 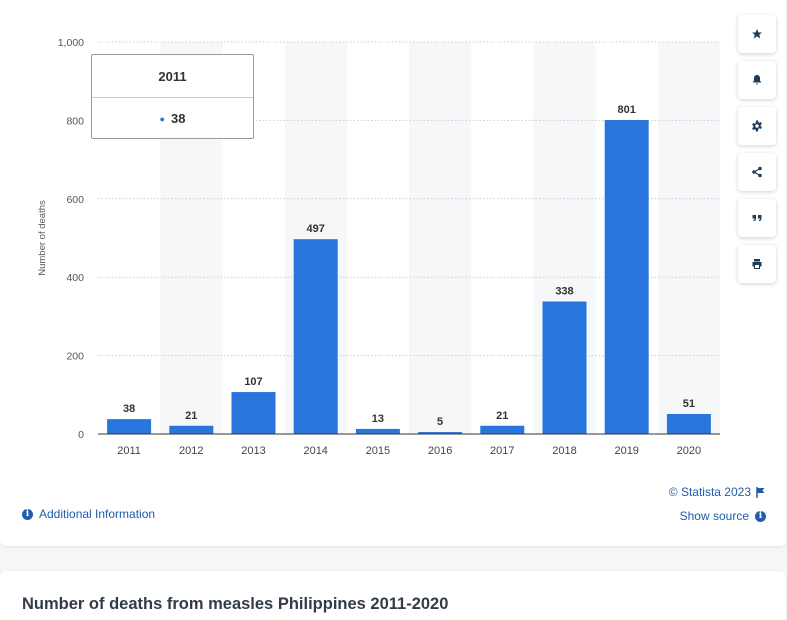 I want to click on share-button, so click(x=757, y=172).